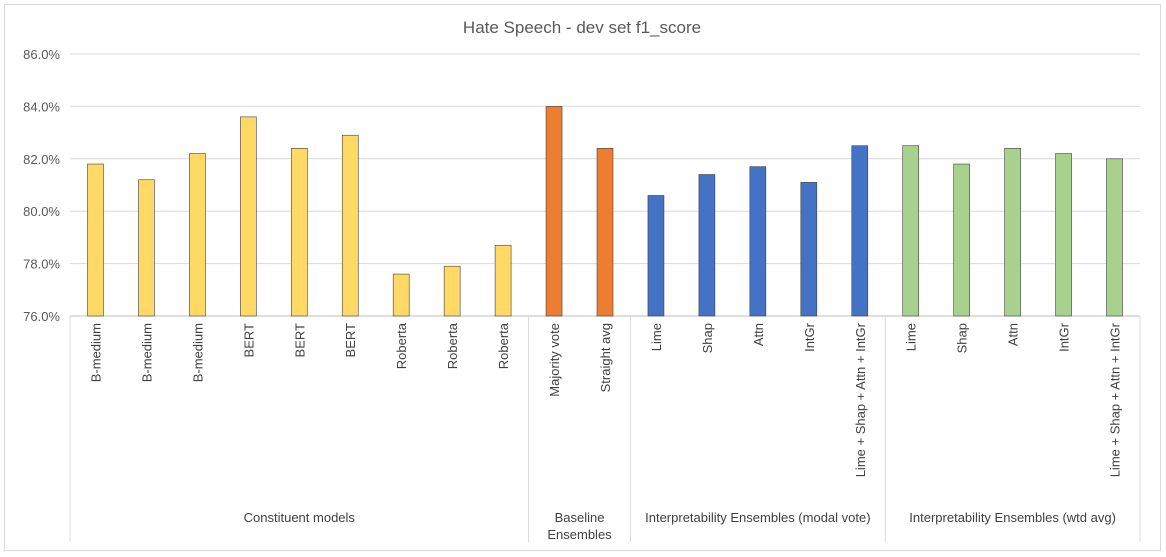  What do you see at coordinates (41, 316) in the screenshot?
I see `y-tick-label: 76.0%` at bounding box center [41, 316].